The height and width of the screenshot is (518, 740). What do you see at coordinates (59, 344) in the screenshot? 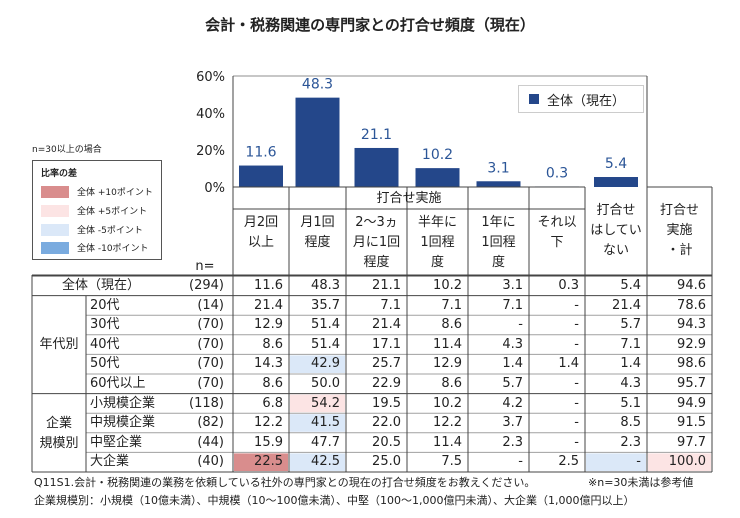
I see `row-group-label: 年代別` at bounding box center [59, 344].